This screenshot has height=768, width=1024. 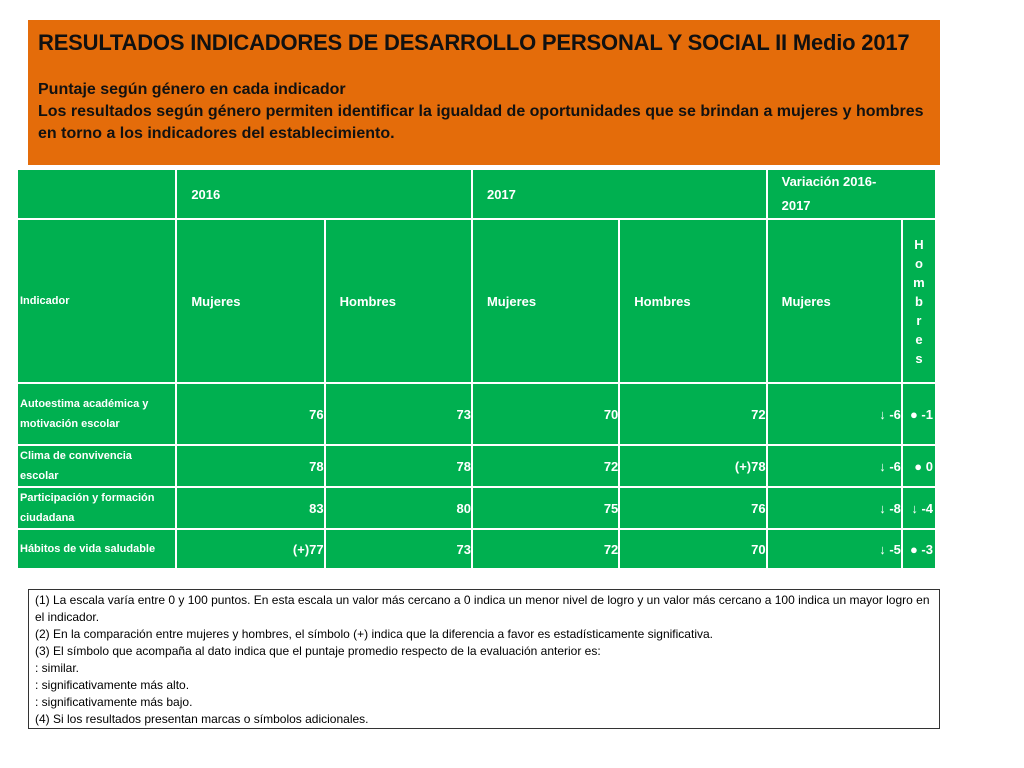 What do you see at coordinates (324, 194) in the screenshot?
I see `year-header-2016: 2016` at bounding box center [324, 194].